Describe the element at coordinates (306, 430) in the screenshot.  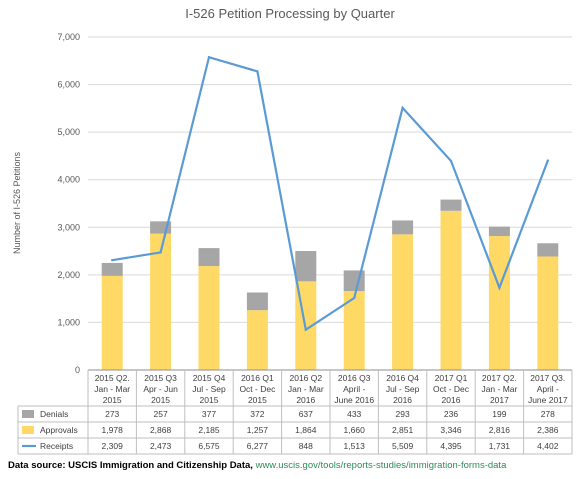
I see `table-cell-value: 1,864` at that location.